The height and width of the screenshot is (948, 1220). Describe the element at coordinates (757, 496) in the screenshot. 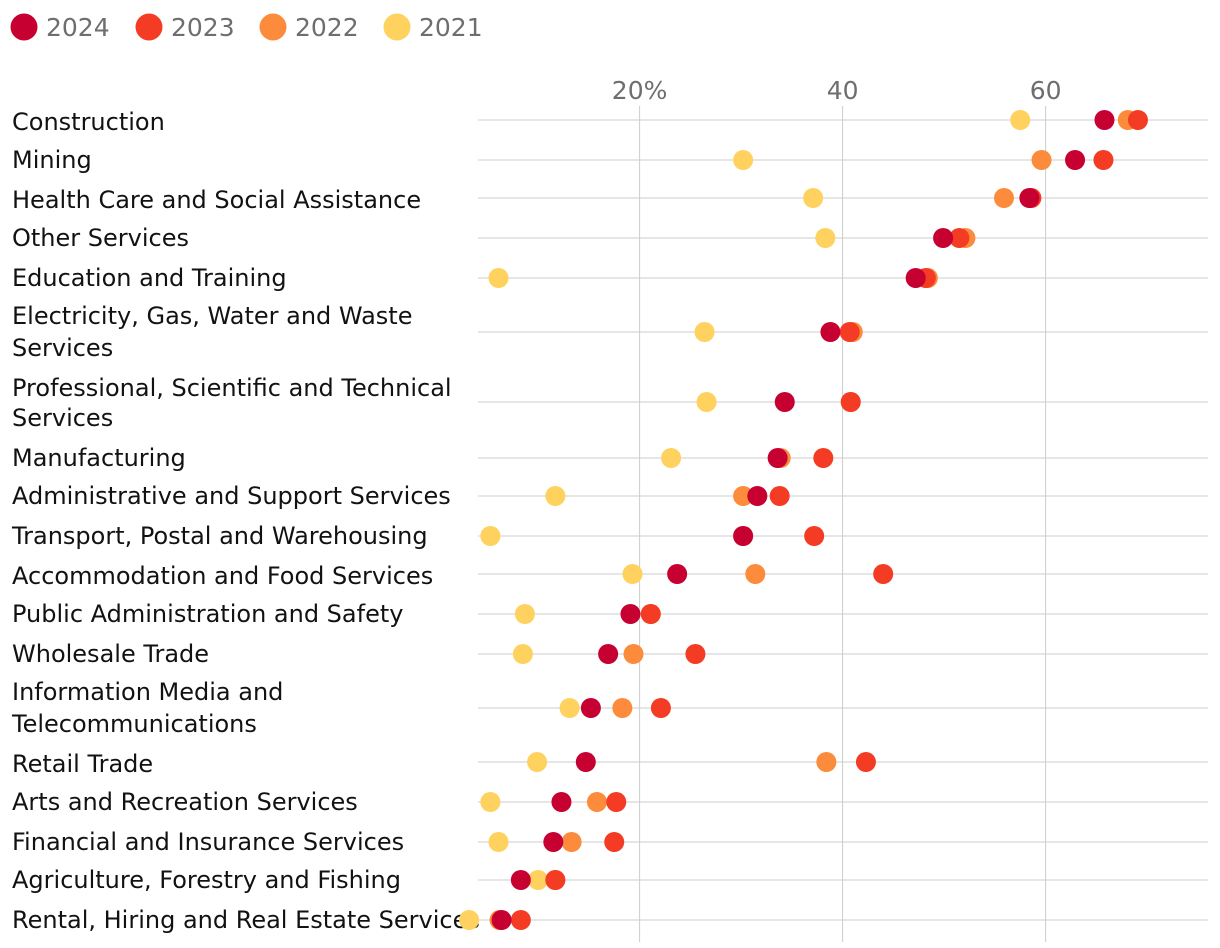

I see `dot-2024-administrative-and-support-services` at that location.